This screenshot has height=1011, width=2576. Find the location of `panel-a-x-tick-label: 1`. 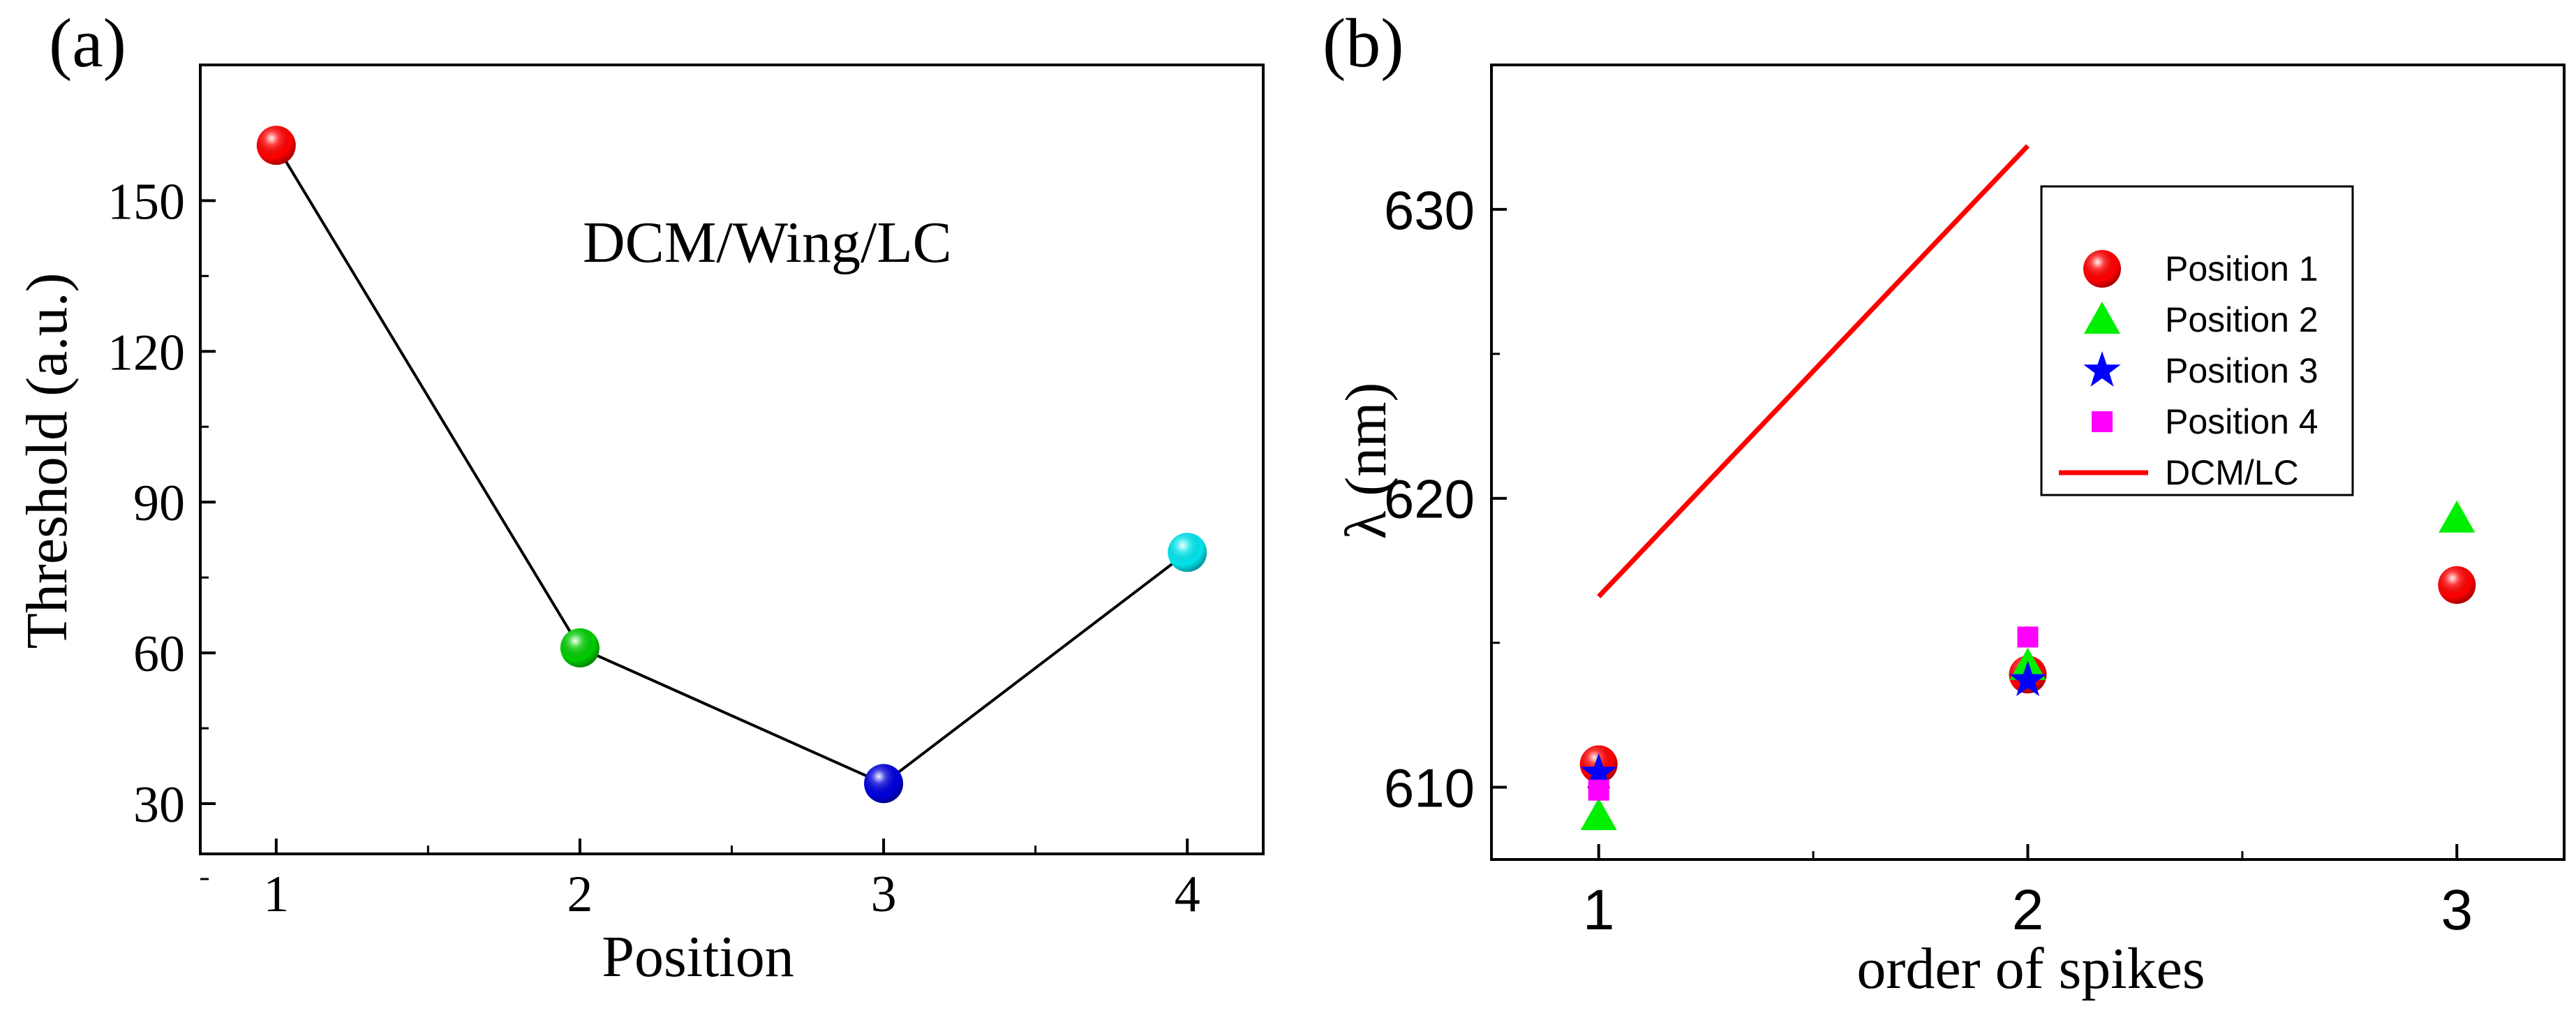

panel-a-x-tick-label: 1 is located at coordinates (276, 894).